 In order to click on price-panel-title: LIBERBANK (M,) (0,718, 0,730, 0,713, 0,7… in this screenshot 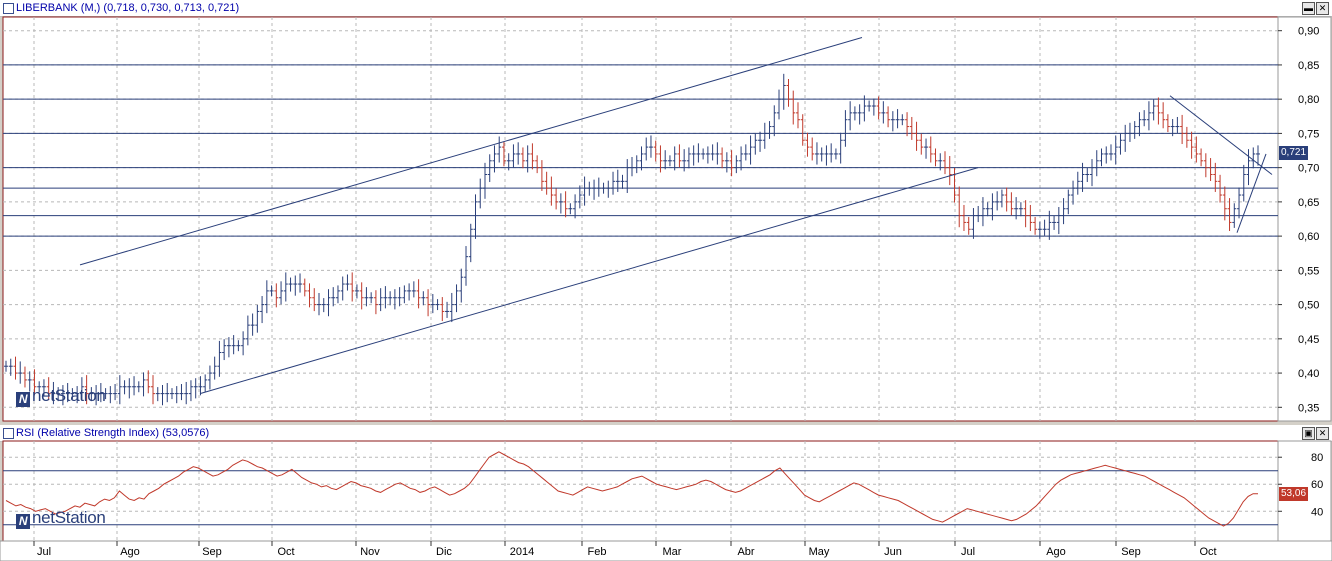, I will do `click(128, 8)`.